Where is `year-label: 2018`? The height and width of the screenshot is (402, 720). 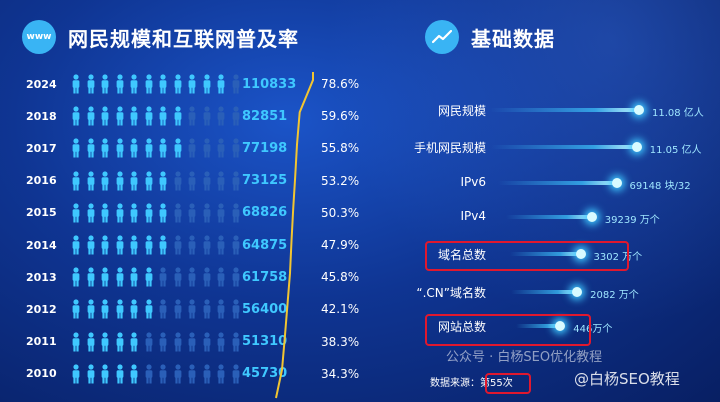 year-label: 2018 is located at coordinates (41, 116).